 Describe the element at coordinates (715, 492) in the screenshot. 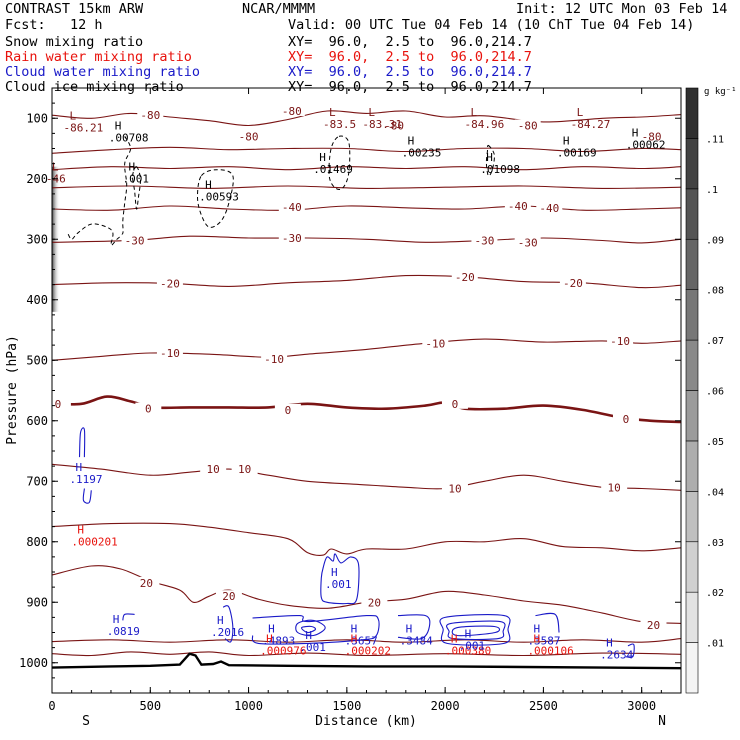

I see `colorbar-tick-label: .04` at that location.